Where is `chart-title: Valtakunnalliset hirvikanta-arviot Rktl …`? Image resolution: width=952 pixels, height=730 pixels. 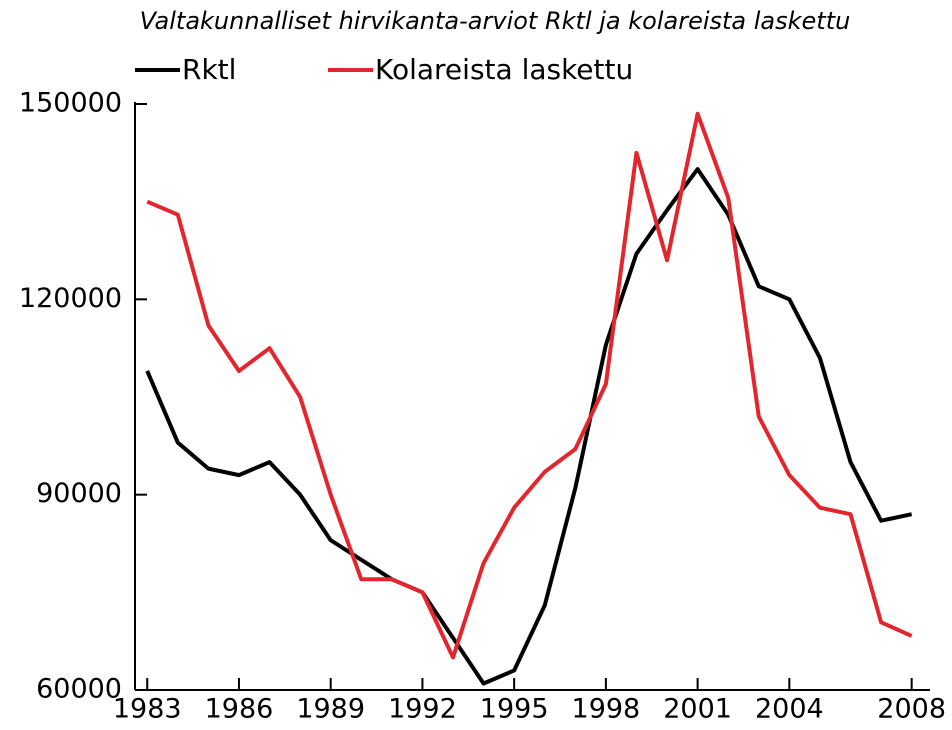
chart-title: Valtakunnalliset hirvikanta-arviot Rktl … is located at coordinates (495, 21).